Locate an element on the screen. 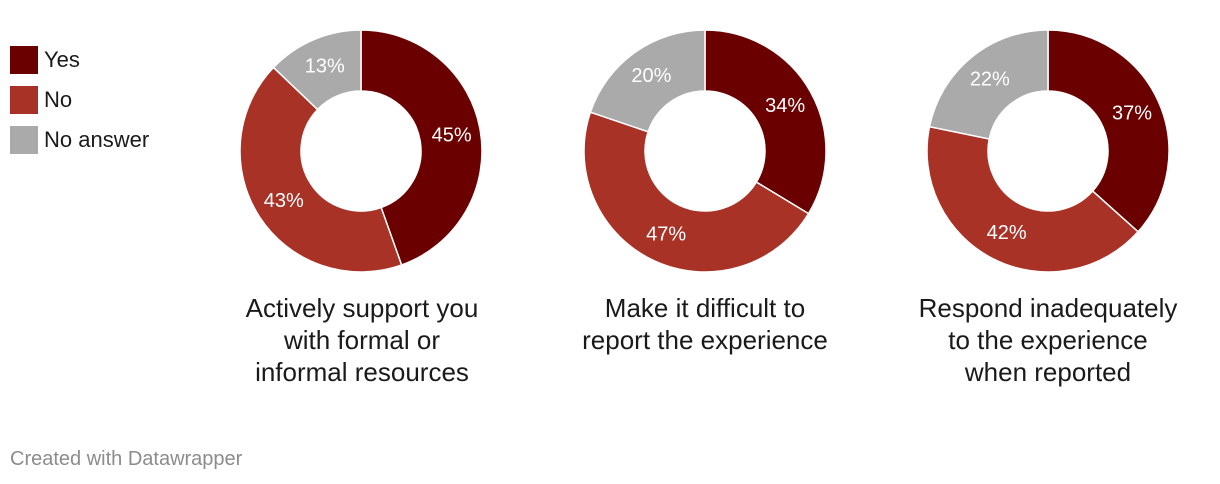 The height and width of the screenshot is (484, 1220). legend-item-no: No is located at coordinates (79, 100).